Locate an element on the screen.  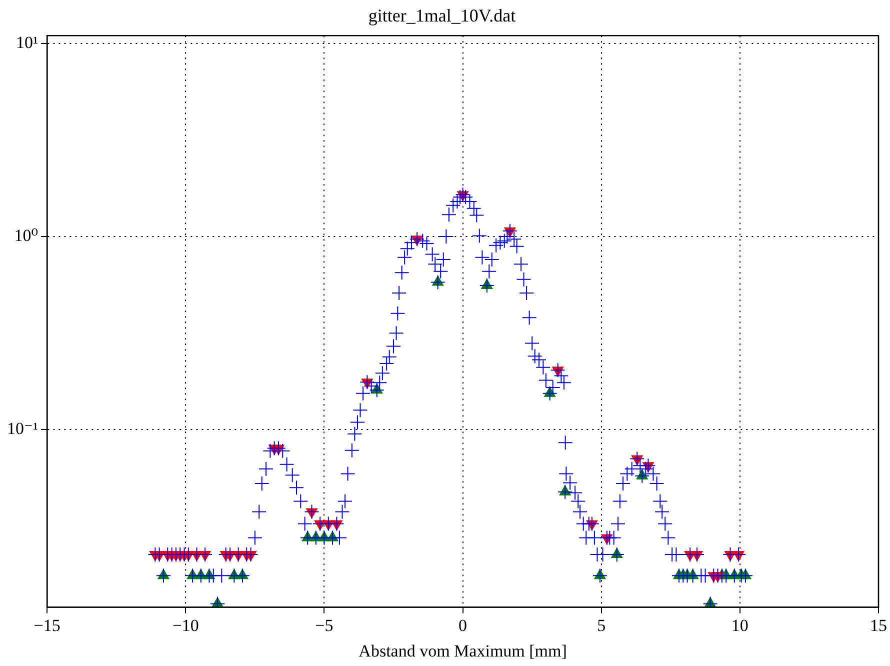
x-tick-label: 15 is located at coordinates (878, 625).